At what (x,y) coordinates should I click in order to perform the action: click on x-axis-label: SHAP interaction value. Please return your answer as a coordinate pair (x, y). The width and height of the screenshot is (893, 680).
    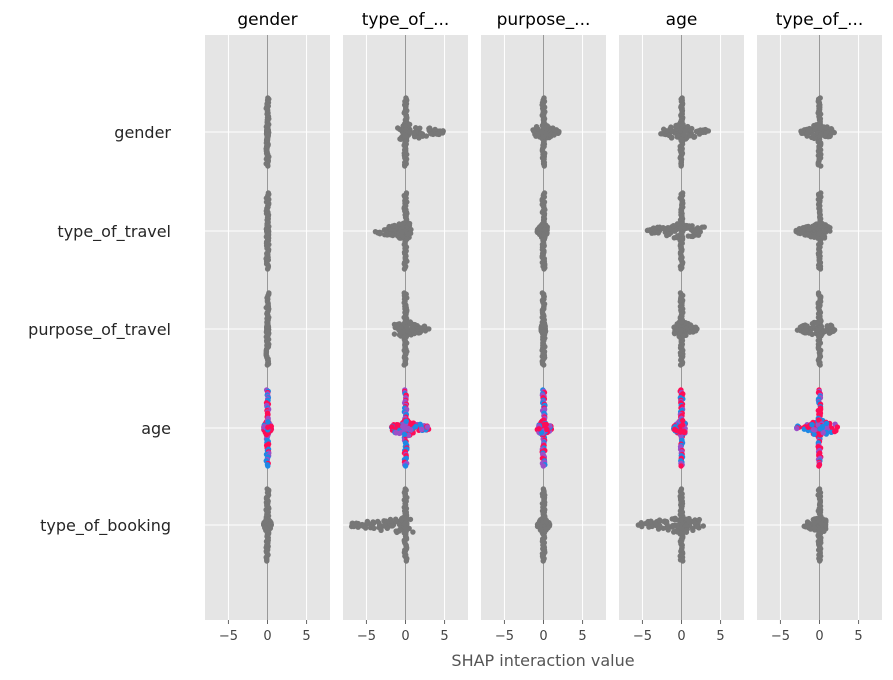
    Looking at the image, I should click on (542, 660).